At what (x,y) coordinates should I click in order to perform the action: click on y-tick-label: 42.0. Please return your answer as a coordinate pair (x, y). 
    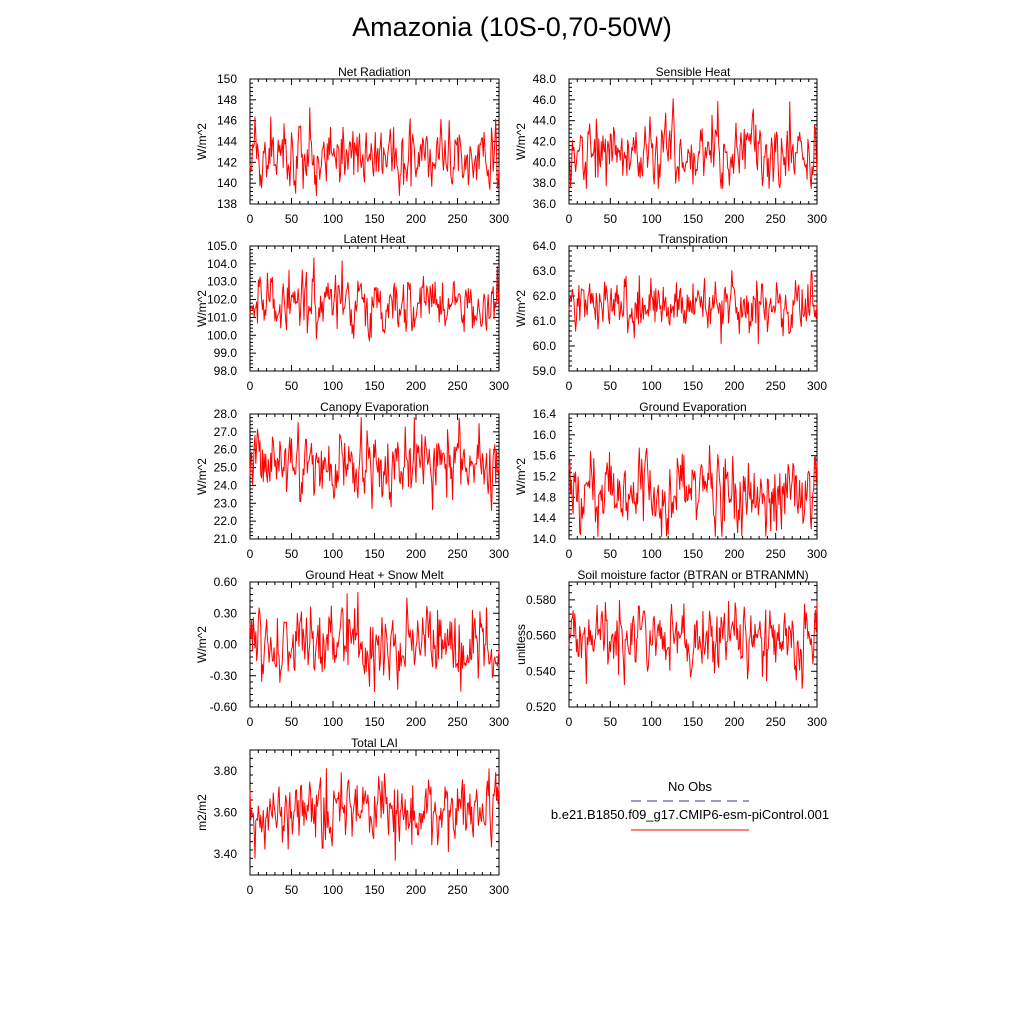
    Looking at the image, I should click on (545, 142).